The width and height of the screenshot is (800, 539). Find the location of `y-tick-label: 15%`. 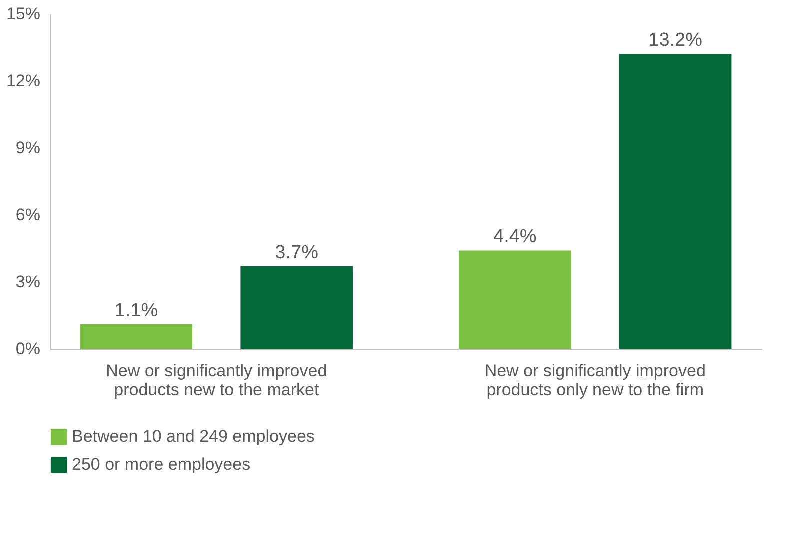

y-tick-label: 15% is located at coordinates (23, 14).